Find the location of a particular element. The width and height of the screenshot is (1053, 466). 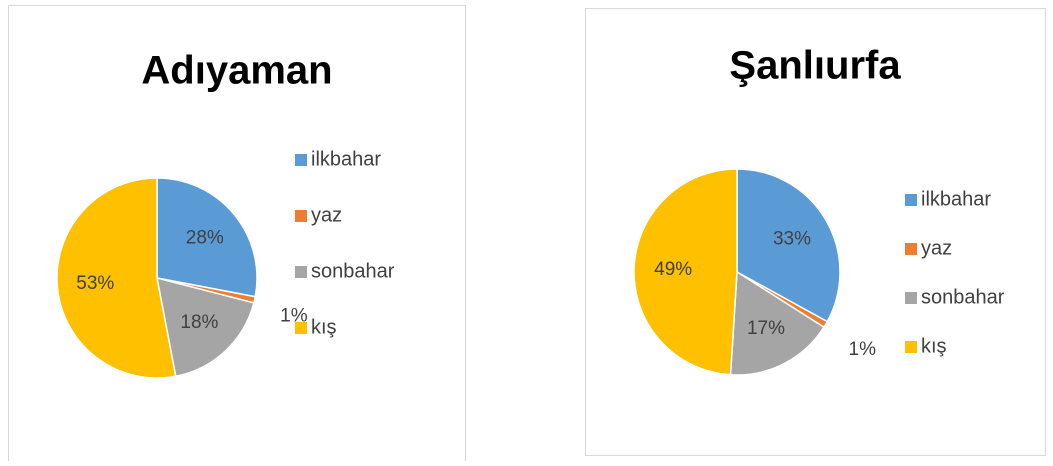

data-label: 53% is located at coordinates (95, 283).